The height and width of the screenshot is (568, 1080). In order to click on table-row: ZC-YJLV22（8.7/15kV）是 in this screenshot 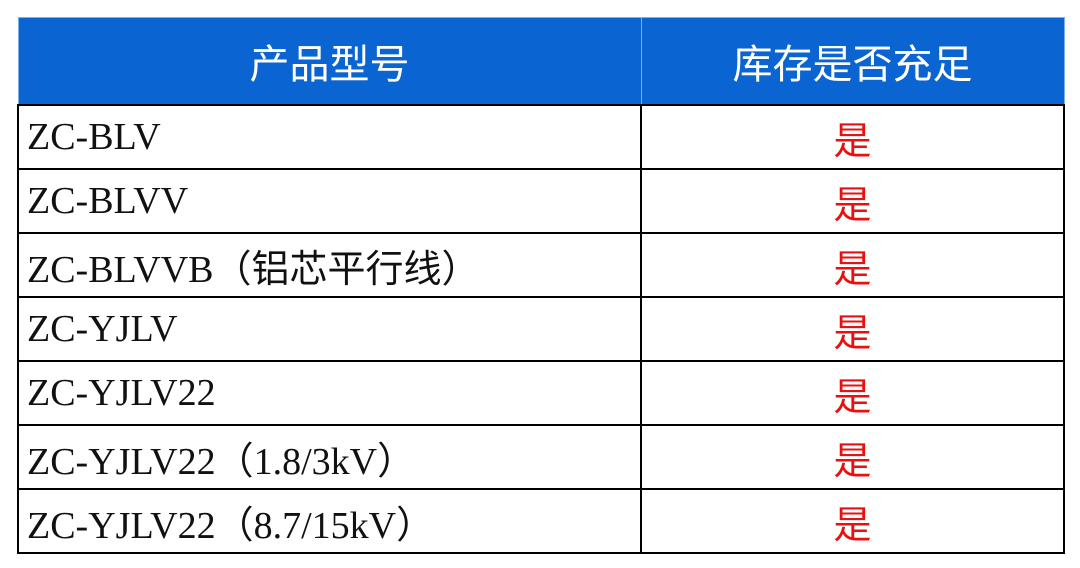, I will do `click(541, 521)`.